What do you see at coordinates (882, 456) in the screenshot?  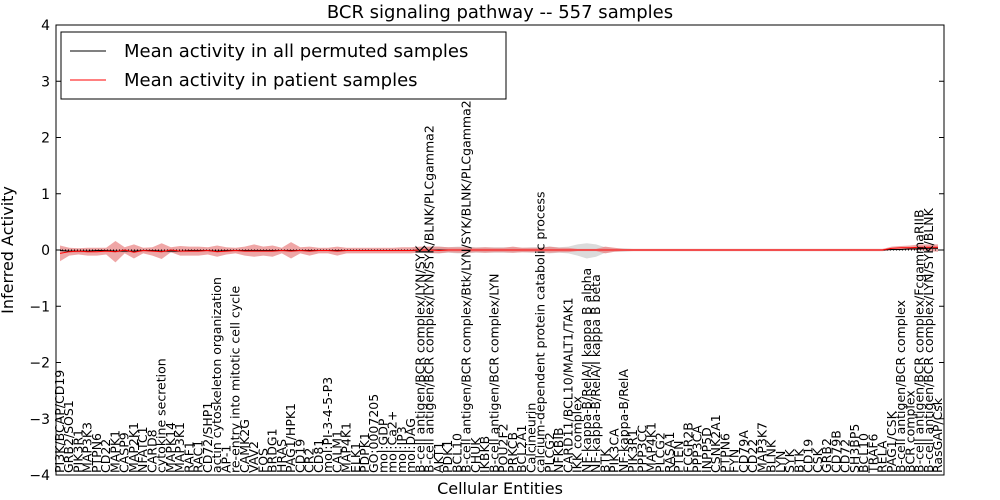 I see `entity-label: RELA` at bounding box center [882, 456].